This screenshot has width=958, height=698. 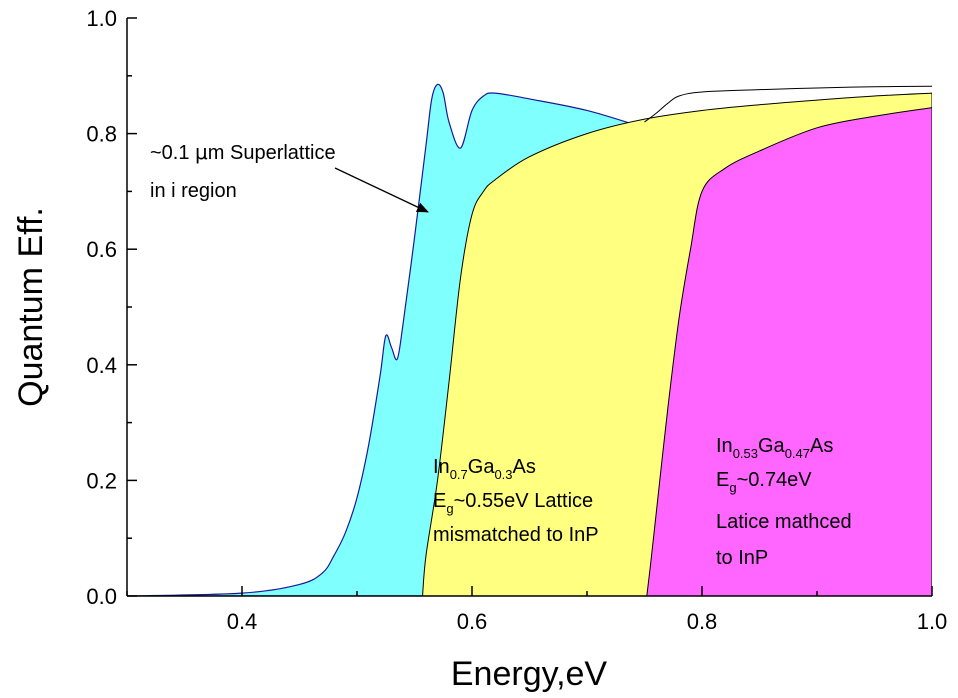 What do you see at coordinates (101, 365) in the screenshot?
I see `y-tick-label: 0.4` at bounding box center [101, 365].